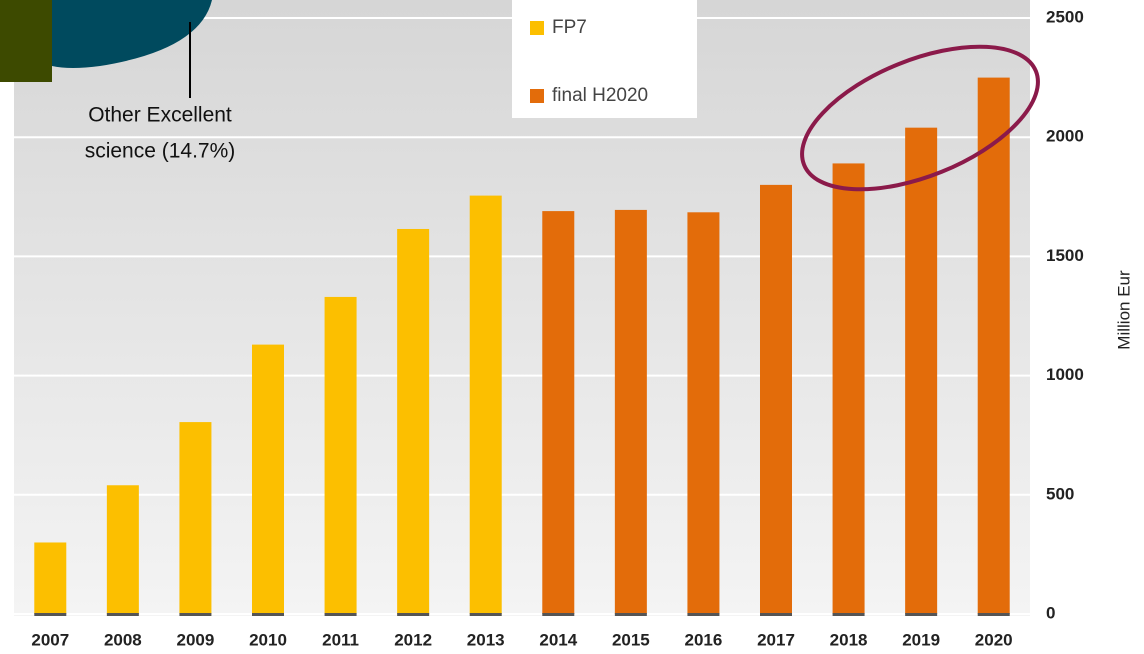 The width and height of the screenshot is (1144, 654). I want to click on legend-label: FP7, so click(569, 27).